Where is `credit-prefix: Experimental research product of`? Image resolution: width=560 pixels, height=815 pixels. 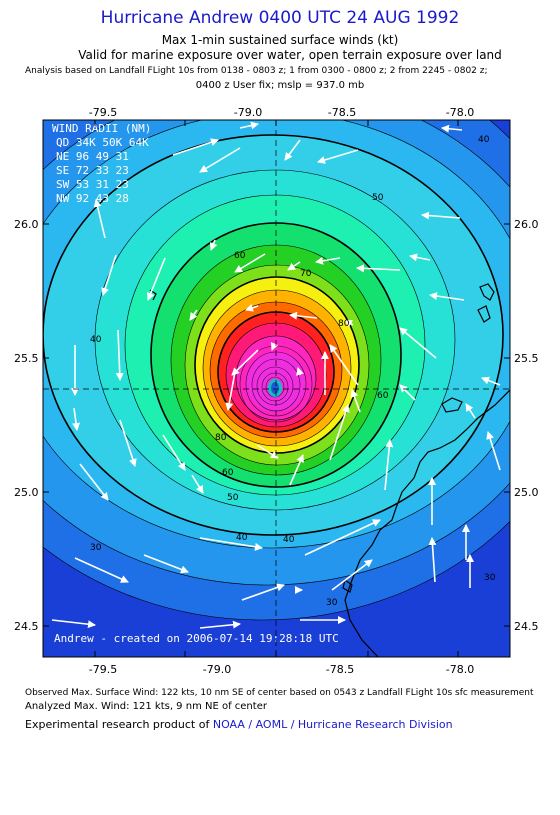
credit-prefix: Experimental research product of is located at coordinates (117, 724).